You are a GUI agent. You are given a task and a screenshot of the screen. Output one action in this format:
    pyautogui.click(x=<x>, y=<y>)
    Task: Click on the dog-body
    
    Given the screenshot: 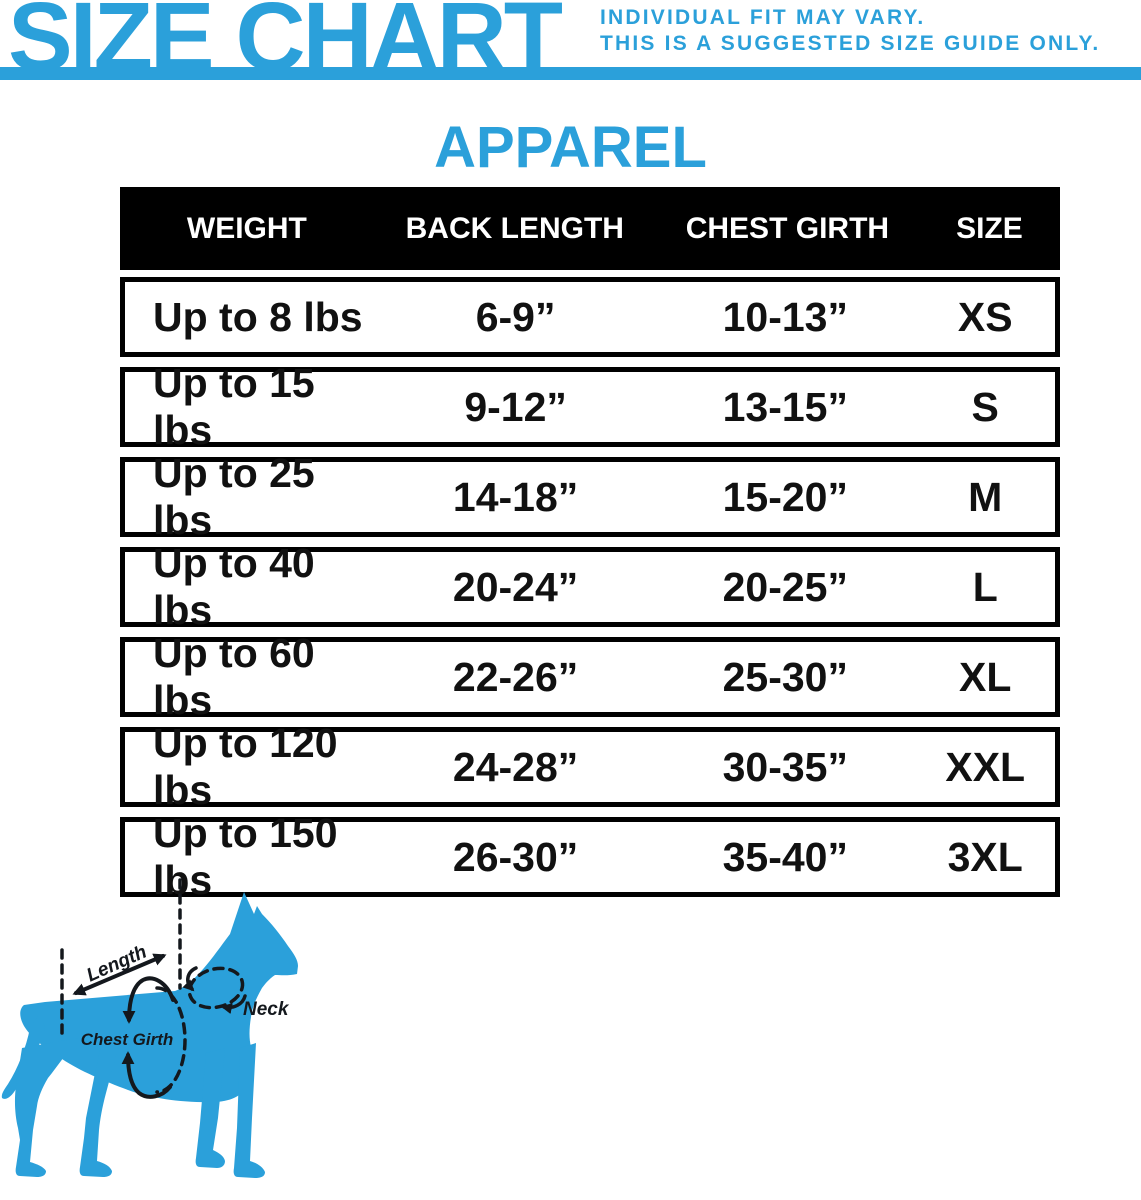 What is the action you would take?
    pyautogui.click(x=159, y=997)
    